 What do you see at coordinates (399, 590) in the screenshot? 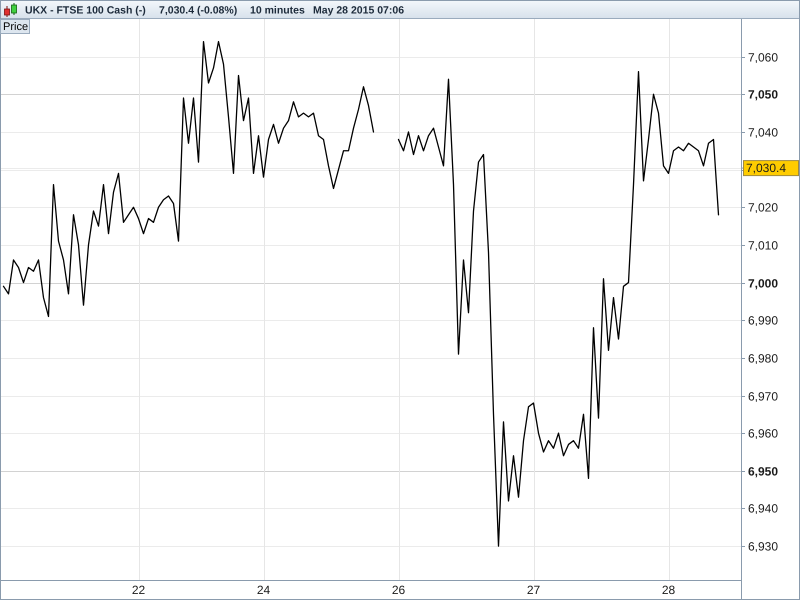
I see `x-tick-label: 26` at bounding box center [399, 590].